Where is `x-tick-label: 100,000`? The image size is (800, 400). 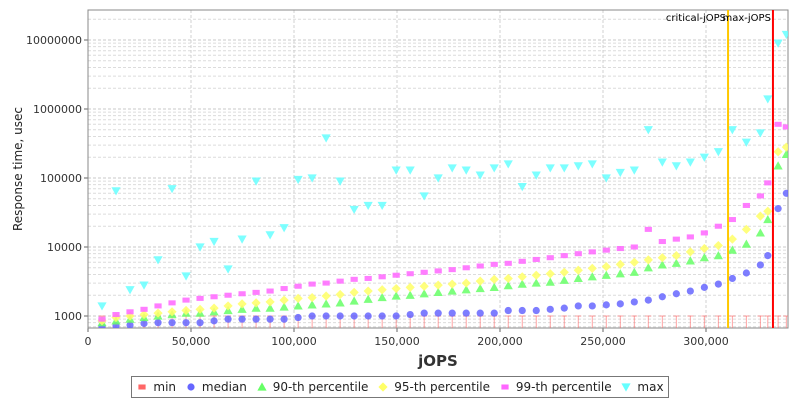
x-tick-label: 100,000 is located at coordinates (294, 341).